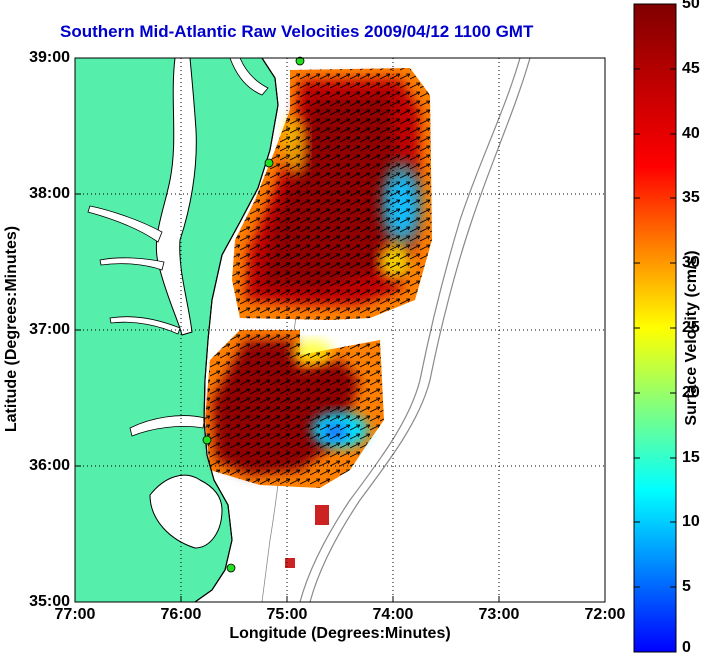 The image size is (724, 659). I want to click on x-tick-label: 77:00, so click(75, 614).